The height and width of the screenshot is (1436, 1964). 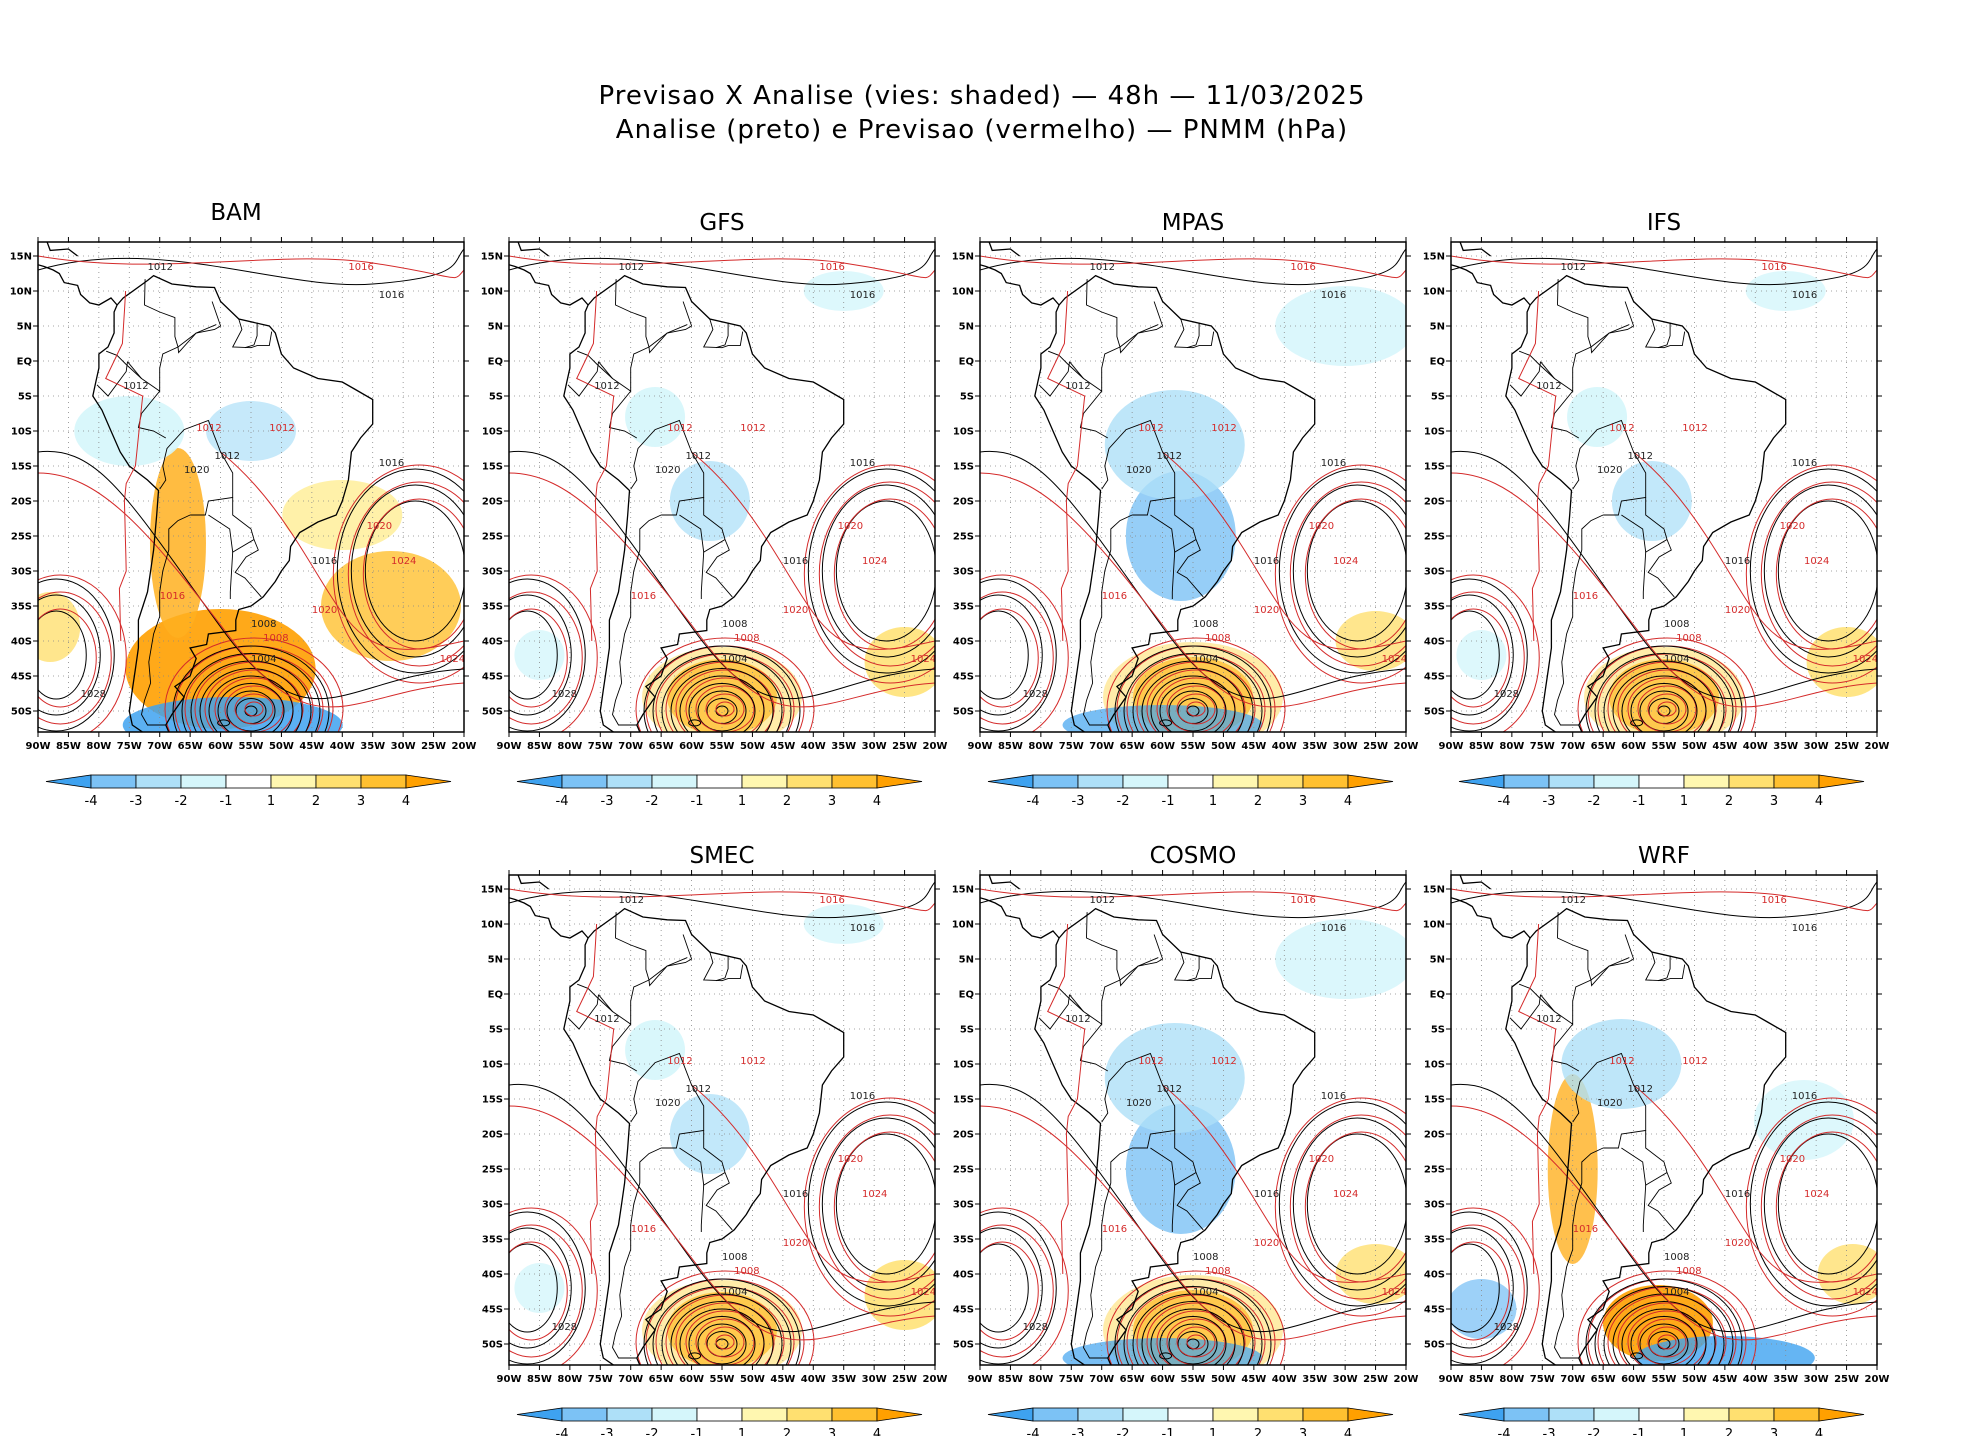 I want to click on lon-tick-label: 85W, so click(x=1010, y=746).